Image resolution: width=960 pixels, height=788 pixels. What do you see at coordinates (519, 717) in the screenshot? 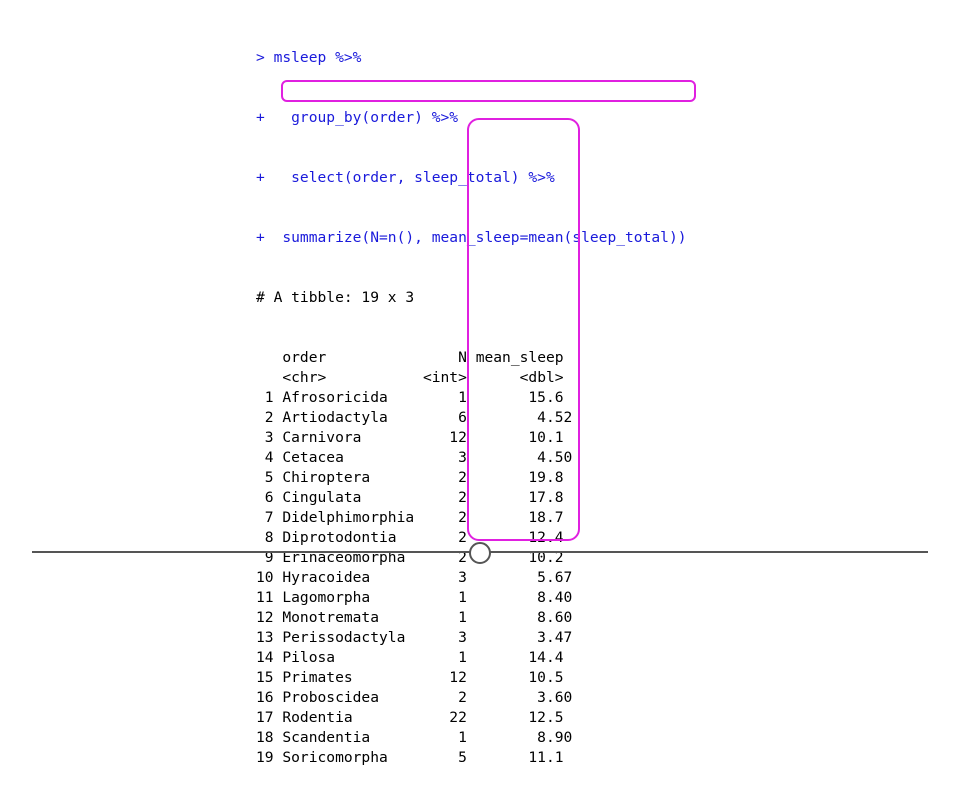
I see `cell-mean-sleep: 12.5` at bounding box center [519, 717].